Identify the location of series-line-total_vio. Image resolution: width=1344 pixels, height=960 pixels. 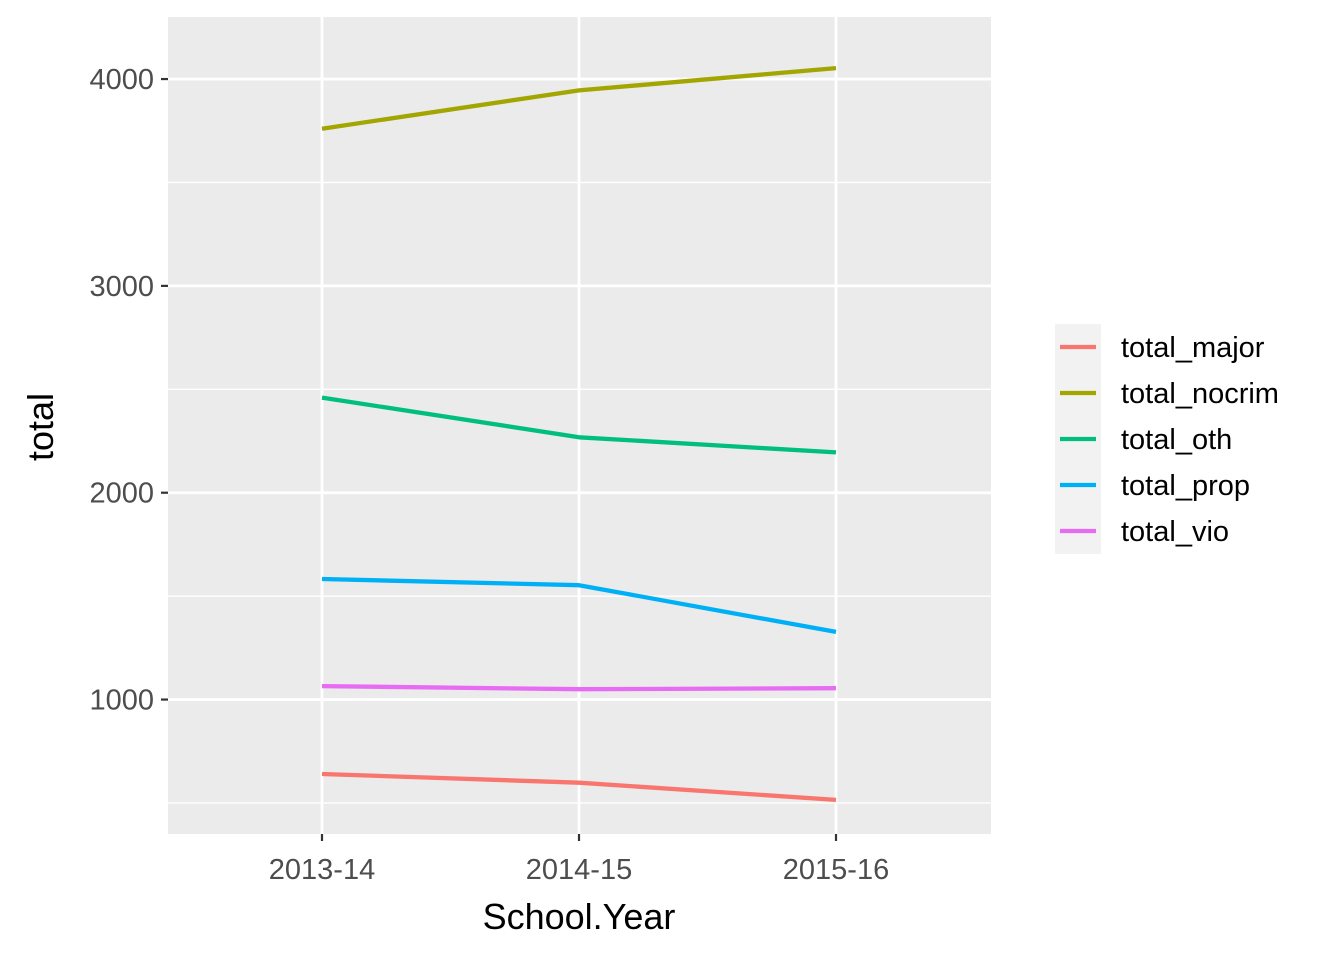
(579, 687).